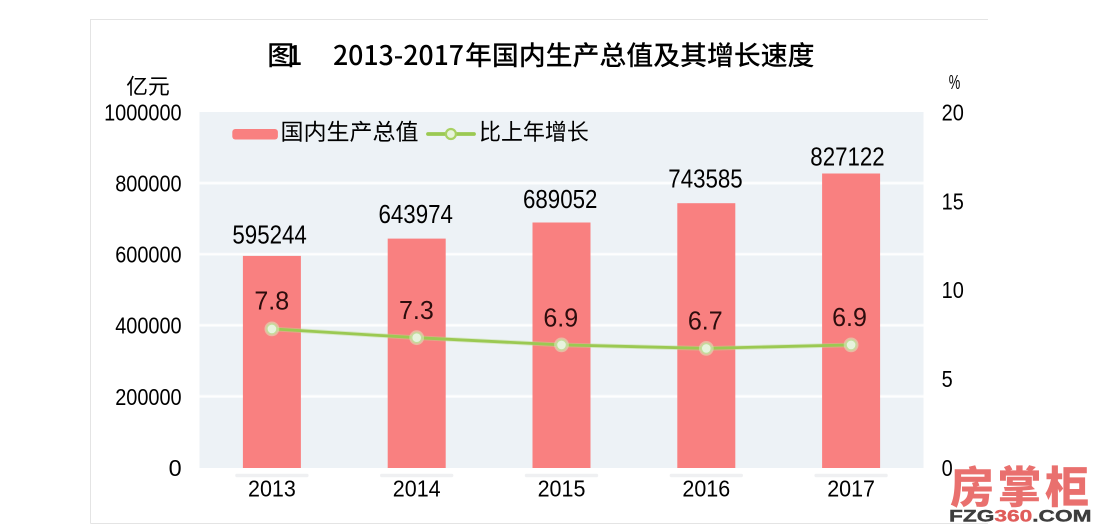  I want to click on svg-text: 2014, so click(417, 489).